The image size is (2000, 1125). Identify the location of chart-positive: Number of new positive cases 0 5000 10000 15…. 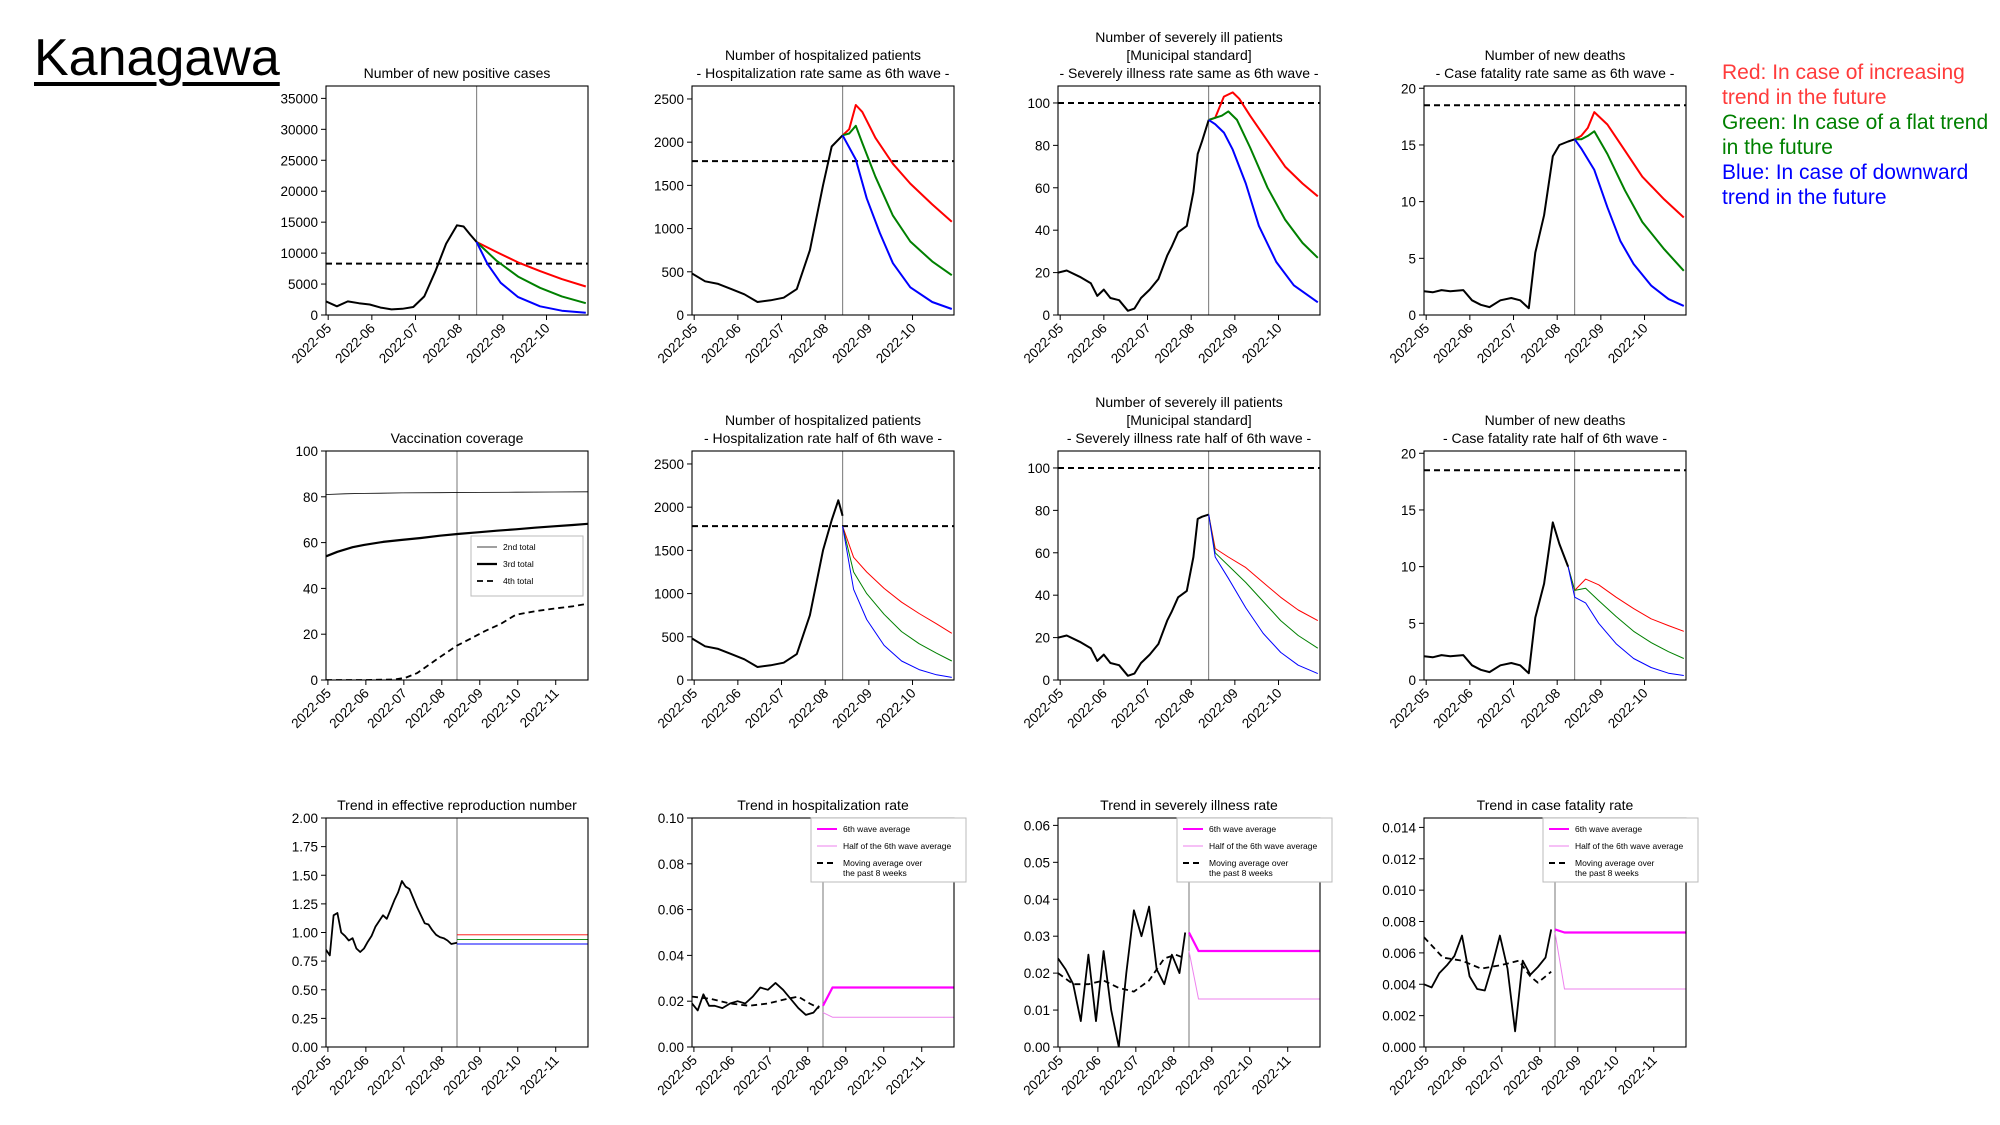
(434, 216).